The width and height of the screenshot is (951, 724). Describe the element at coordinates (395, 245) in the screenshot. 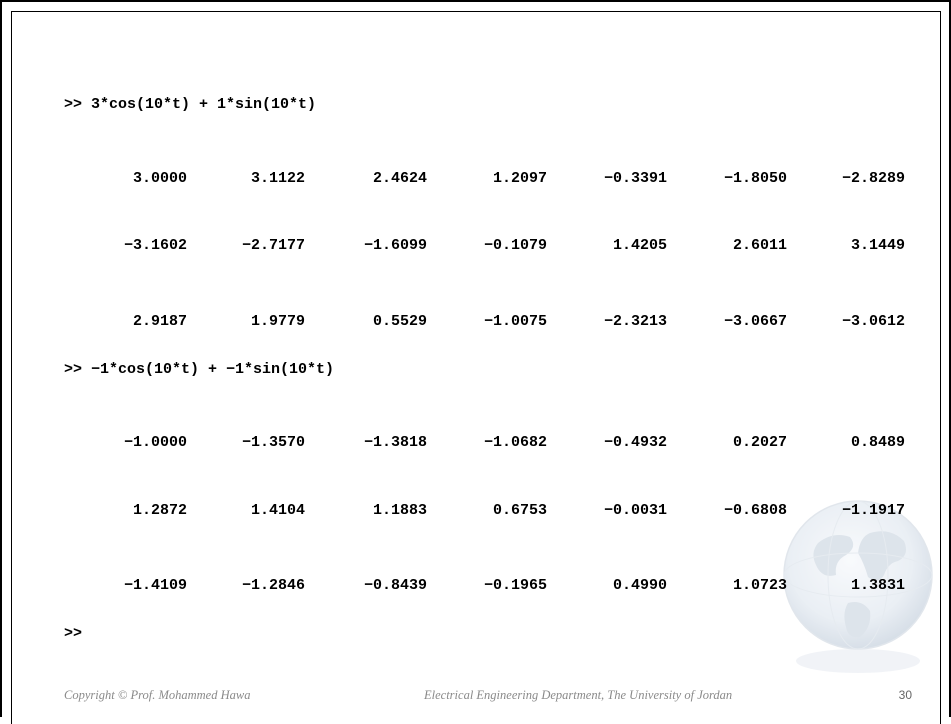

I see `output-value: −1.6099` at that location.